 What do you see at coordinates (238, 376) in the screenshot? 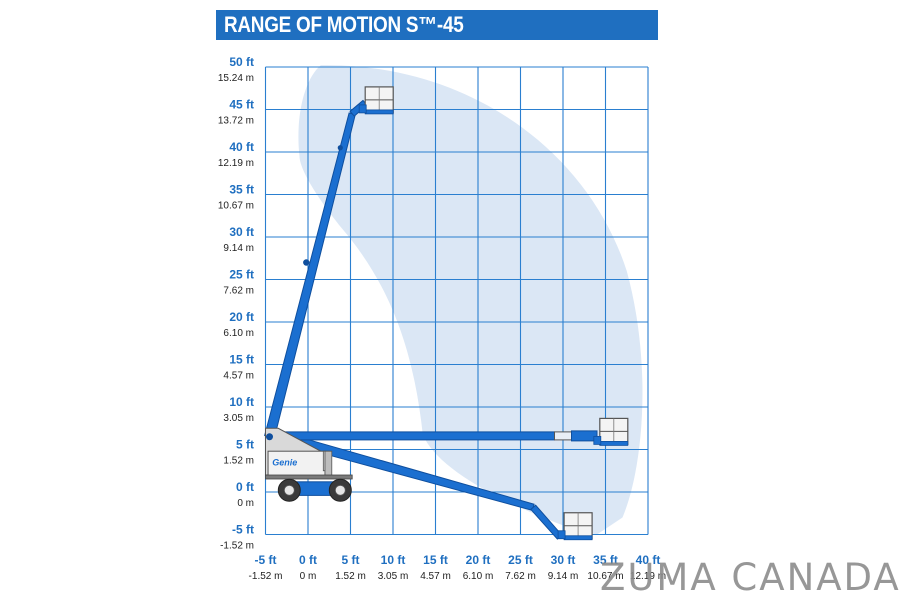
I see `y-tick-label-m: 4.57 m` at bounding box center [238, 376].